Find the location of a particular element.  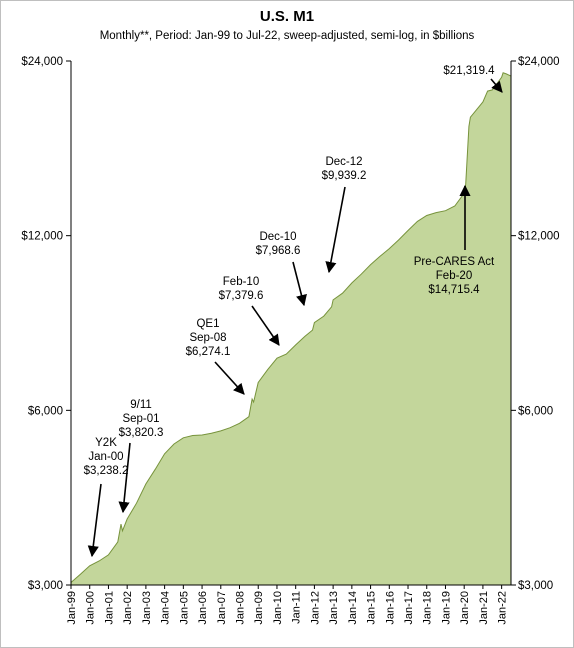

annotation: 9/11 Sep-01 $3,820.3 is located at coordinates (141, 456).